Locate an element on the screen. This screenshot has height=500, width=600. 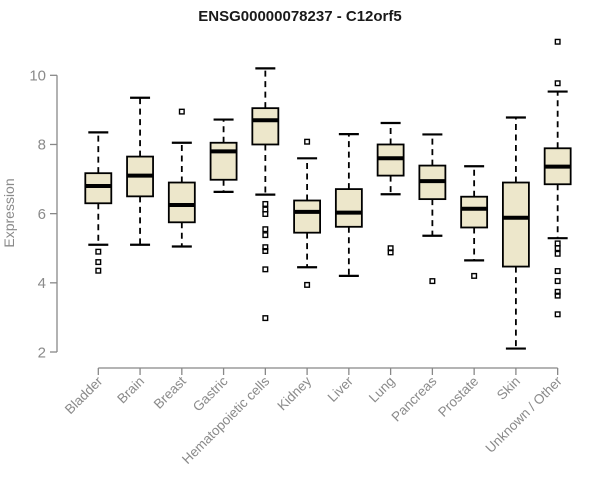
outlier-prostate is located at coordinates (474, 275).